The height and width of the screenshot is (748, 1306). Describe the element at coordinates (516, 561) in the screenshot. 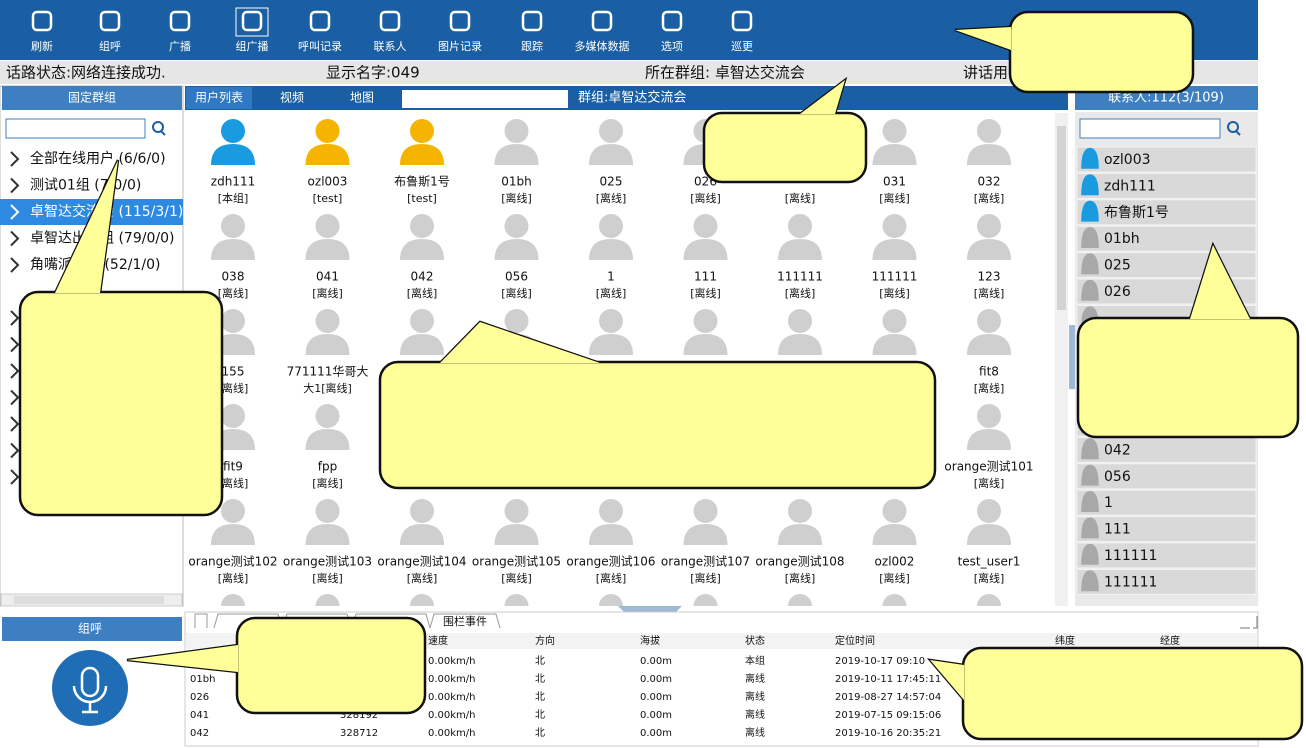

I see `user-name: orange测试105` at that location.